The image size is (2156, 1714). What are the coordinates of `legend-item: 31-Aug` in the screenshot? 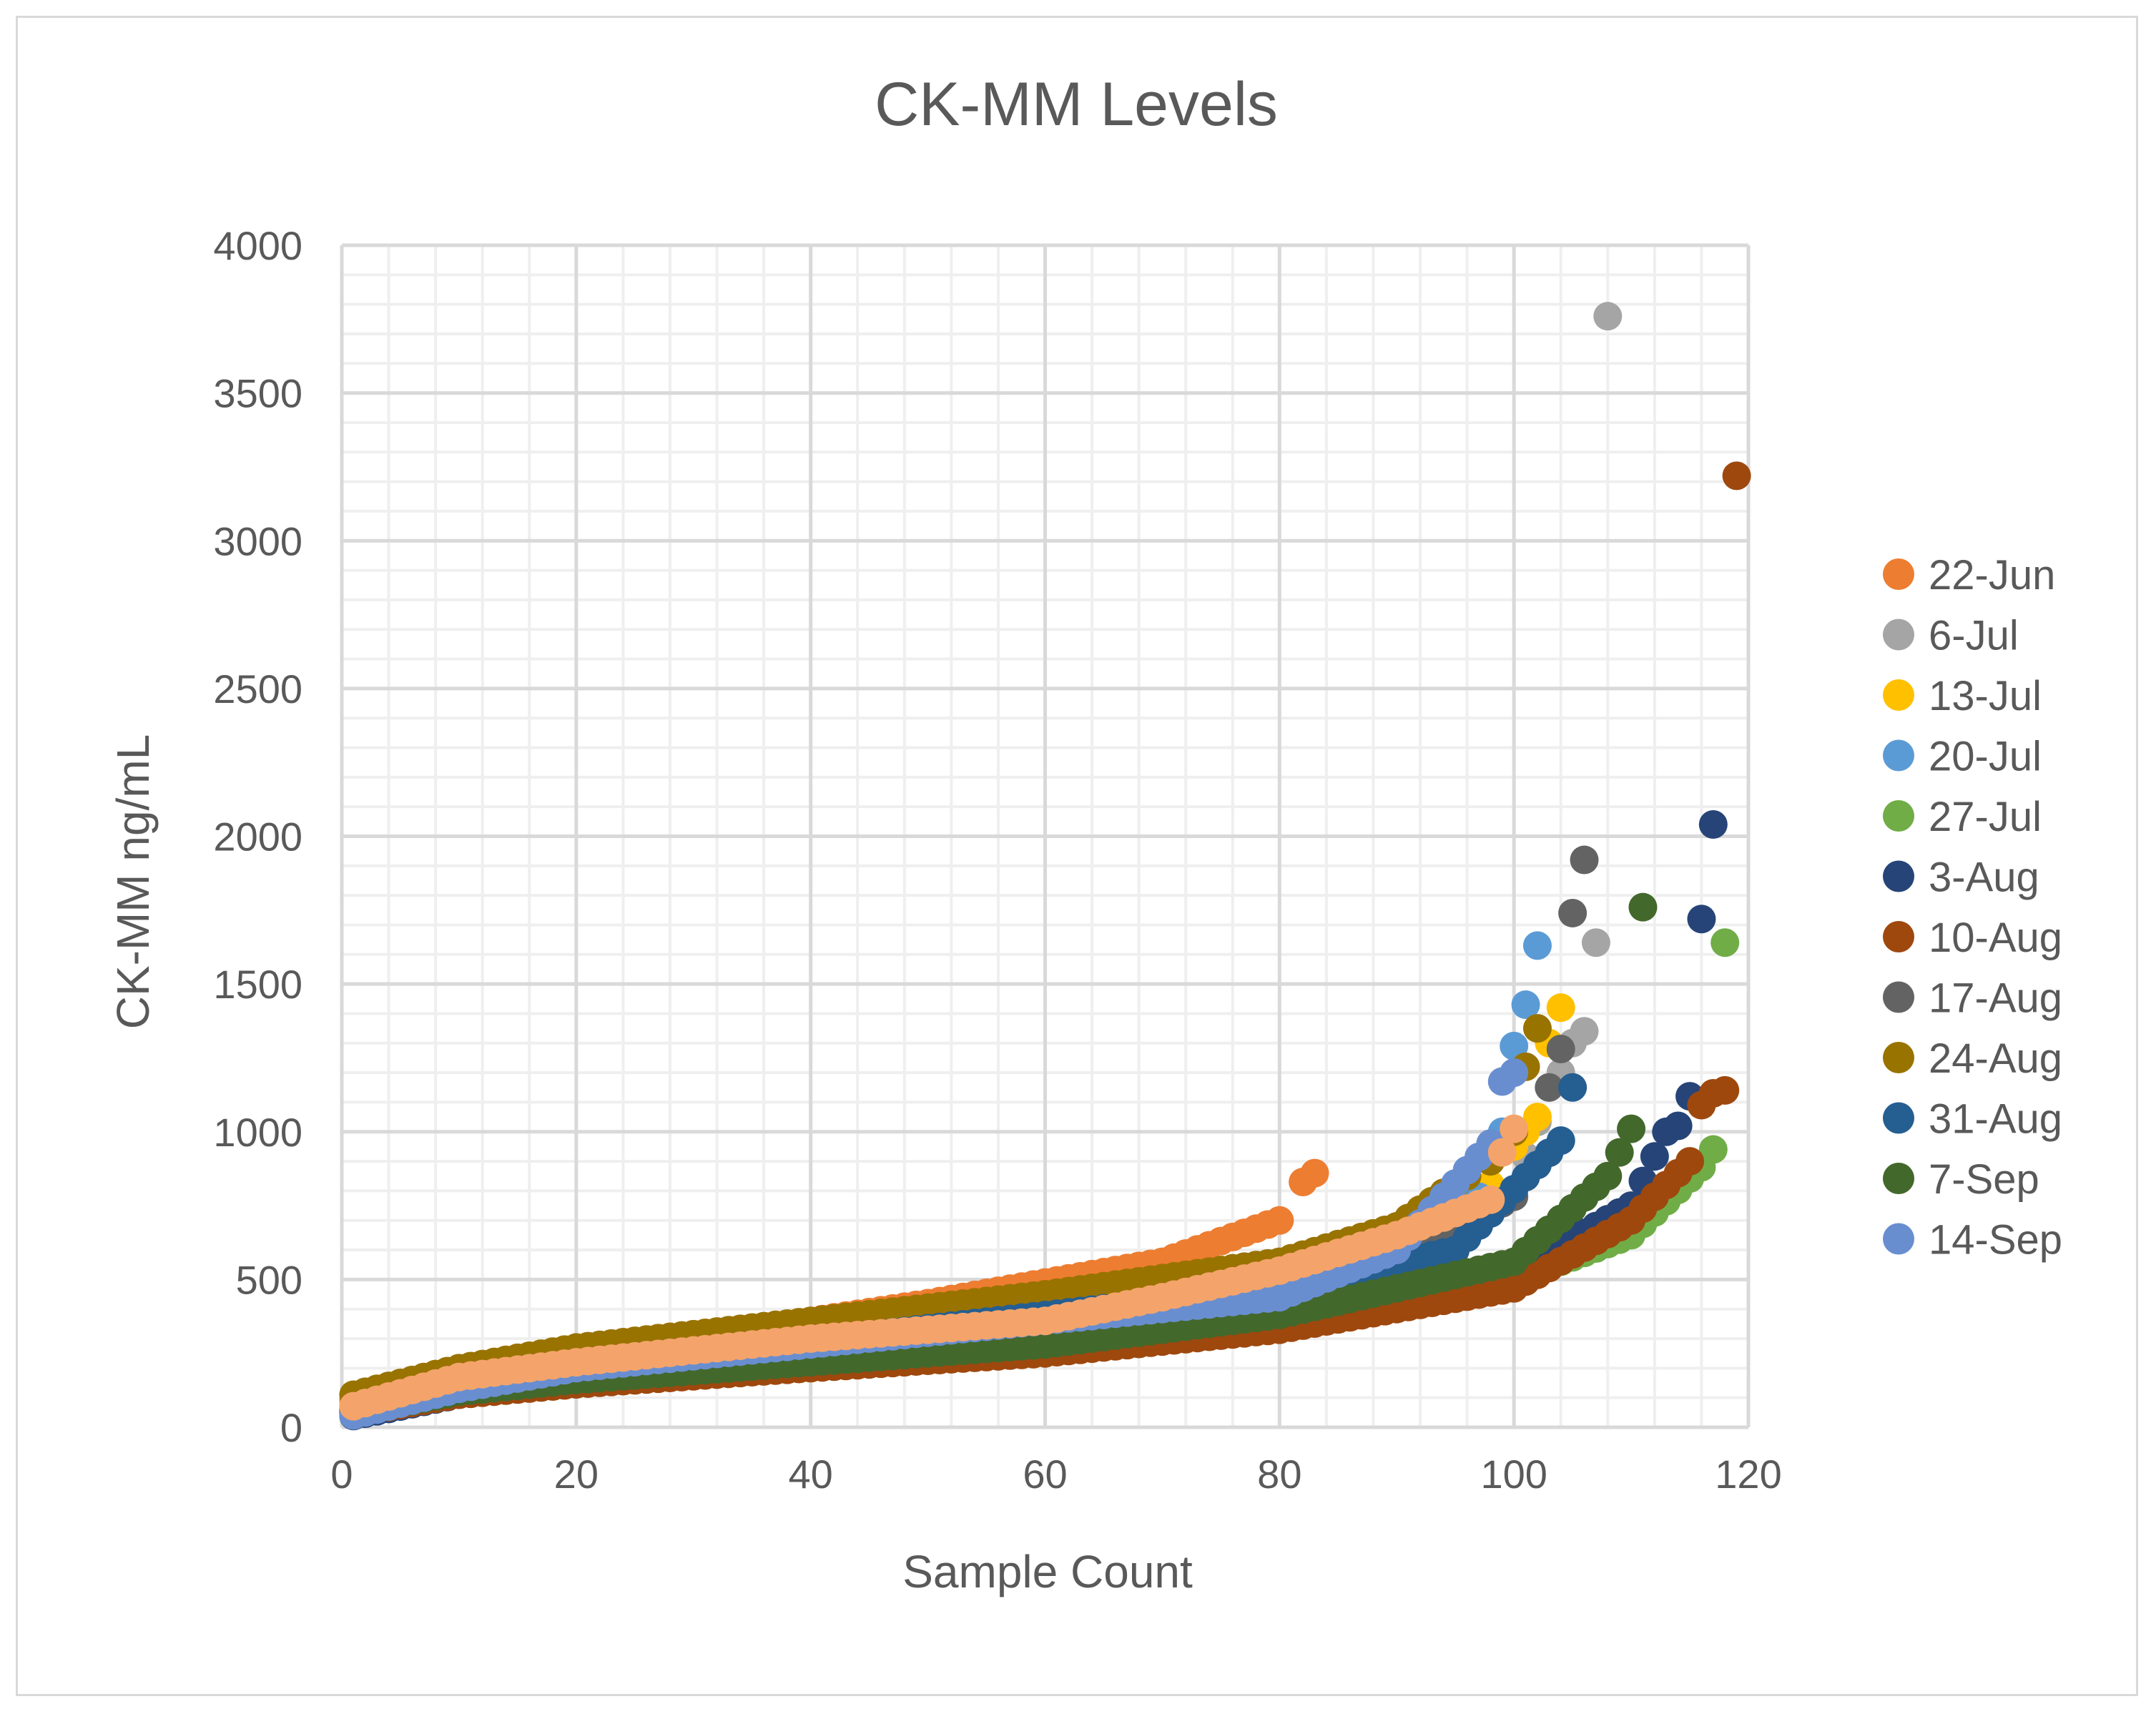 It's located at (1972, 1119).